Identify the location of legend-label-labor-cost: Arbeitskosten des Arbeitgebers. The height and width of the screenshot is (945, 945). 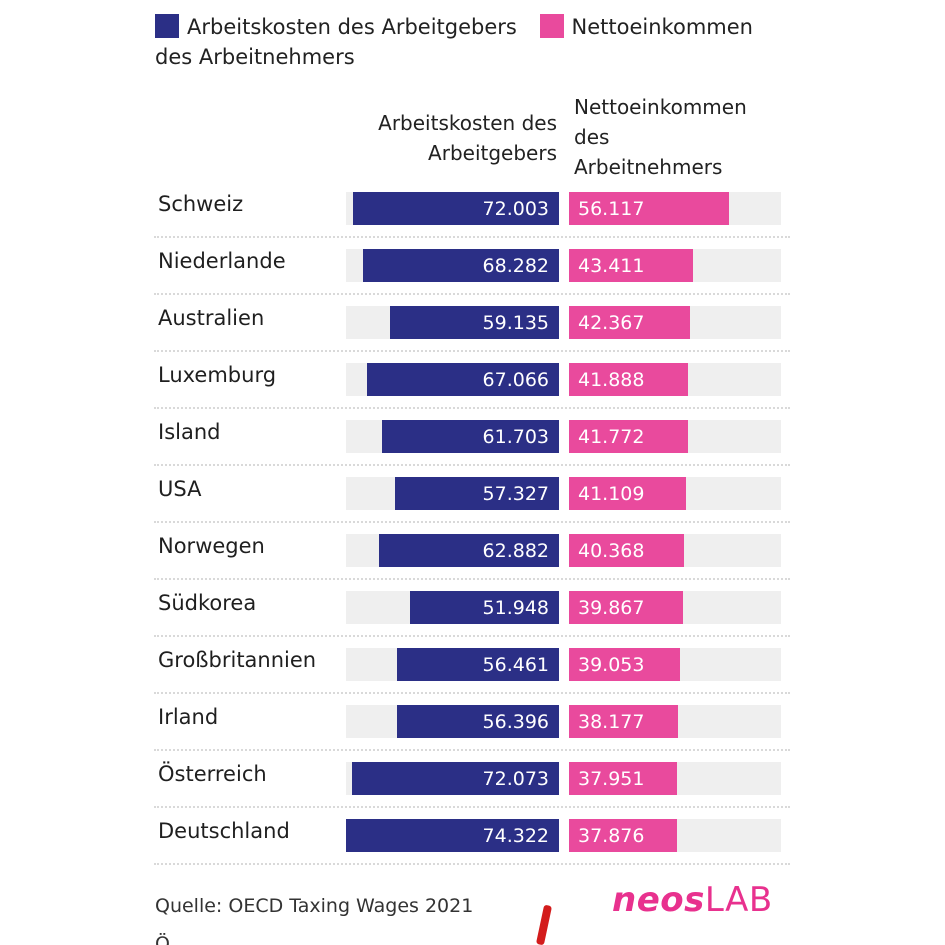
(352, 27).